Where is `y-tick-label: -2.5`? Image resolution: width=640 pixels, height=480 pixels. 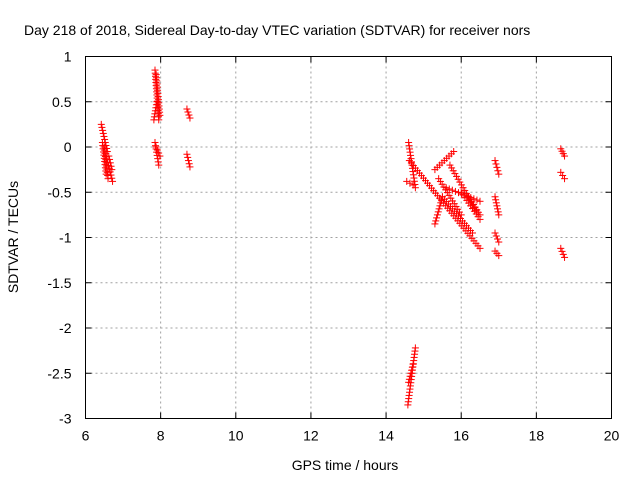 y-tick-label: -2.5 is located at coordinates (59, 373).